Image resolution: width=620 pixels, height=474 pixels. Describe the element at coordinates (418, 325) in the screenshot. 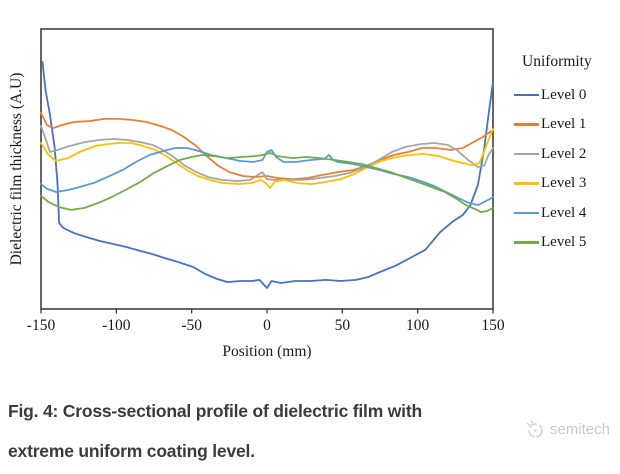

I see `x-tick-label: 100` at that location.